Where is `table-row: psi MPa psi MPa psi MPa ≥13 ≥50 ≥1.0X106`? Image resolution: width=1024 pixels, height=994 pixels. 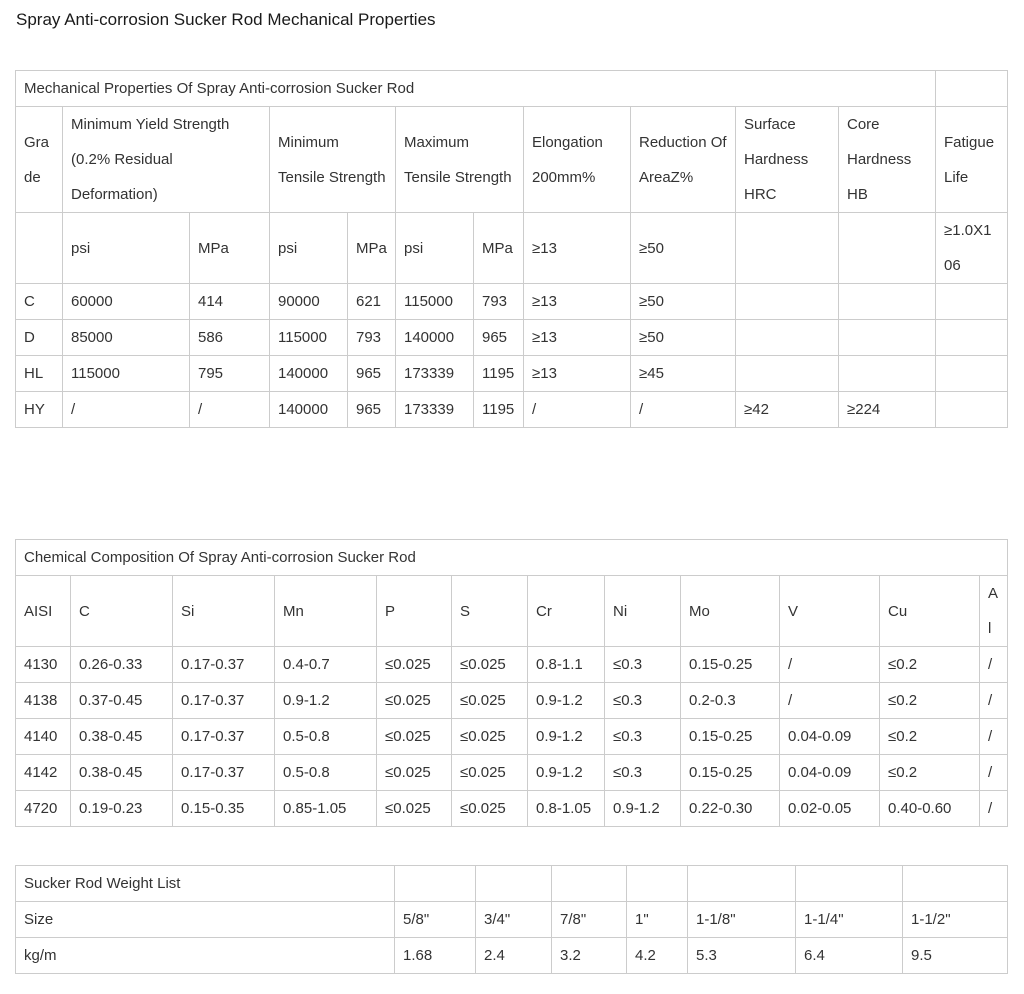 table-row: psi MPa psi MPa psi MPa ≥13 ≥50 ≥1.0X106 is located at coordinates (511, 248).